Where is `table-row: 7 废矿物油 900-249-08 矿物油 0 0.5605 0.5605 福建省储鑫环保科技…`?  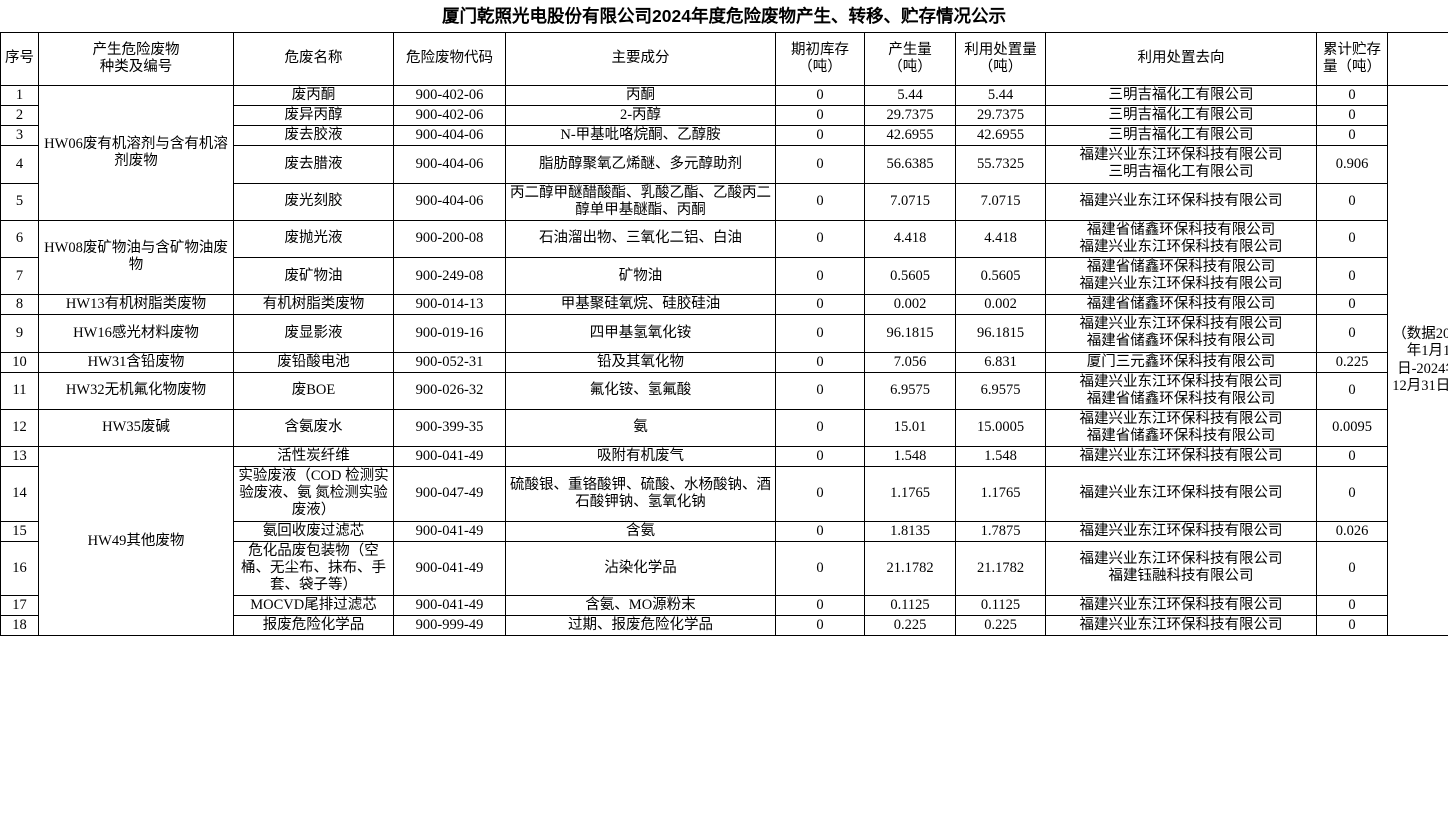 table-row: 7 废矿物油 900-249-08 矿物油 0 0.5605 0.5605 福建省储鑫环保科技… is located at coordinates (724, 276).